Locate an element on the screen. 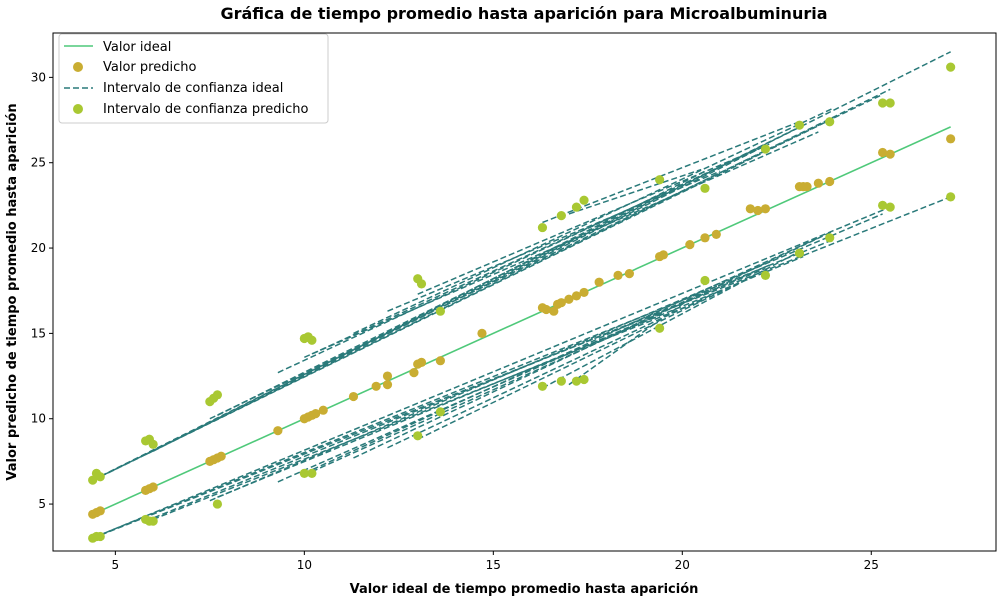  x-tick-label: 10 is located at coordinates (304, 565).